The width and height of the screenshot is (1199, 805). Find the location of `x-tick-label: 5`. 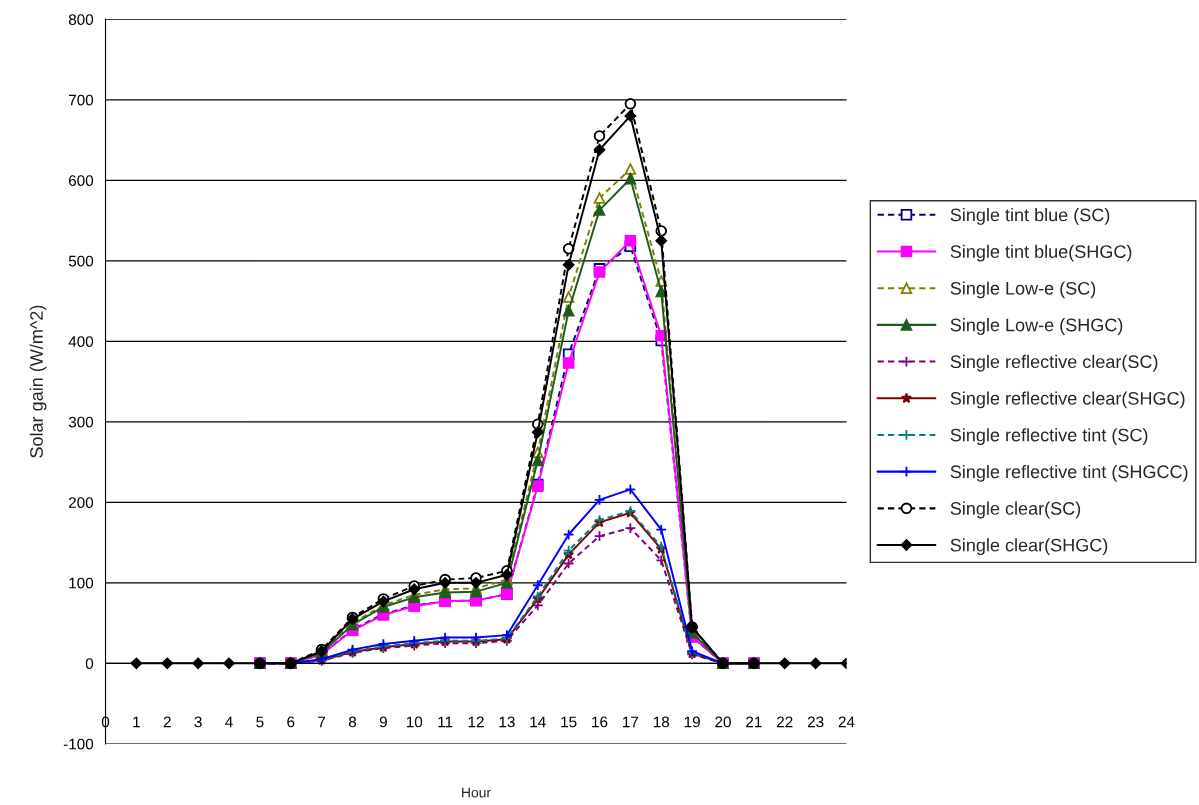

x-tick-label: 5 is located at coordinates (260, 722).